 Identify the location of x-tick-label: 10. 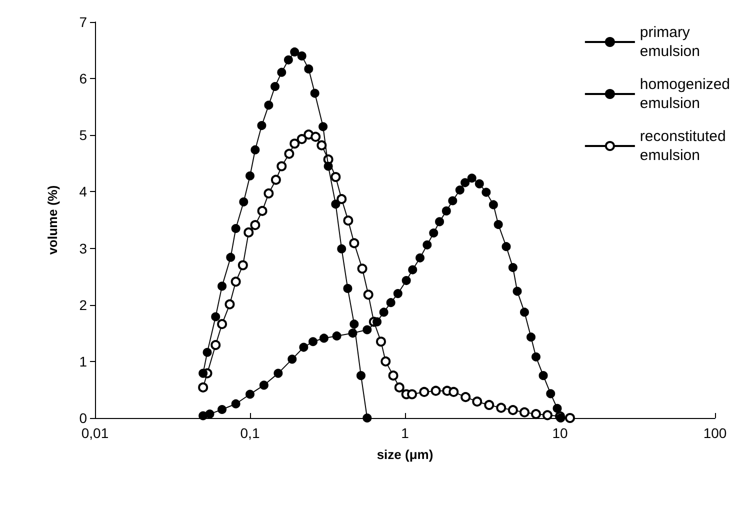
(560, 433).